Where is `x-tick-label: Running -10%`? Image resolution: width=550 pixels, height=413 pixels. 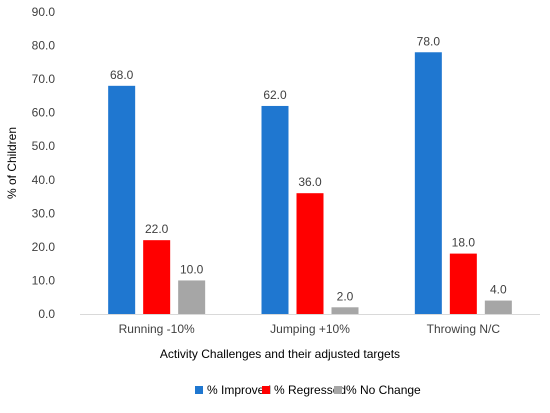
x-tick-label: Running -10% is located at coordinates (157, 329).